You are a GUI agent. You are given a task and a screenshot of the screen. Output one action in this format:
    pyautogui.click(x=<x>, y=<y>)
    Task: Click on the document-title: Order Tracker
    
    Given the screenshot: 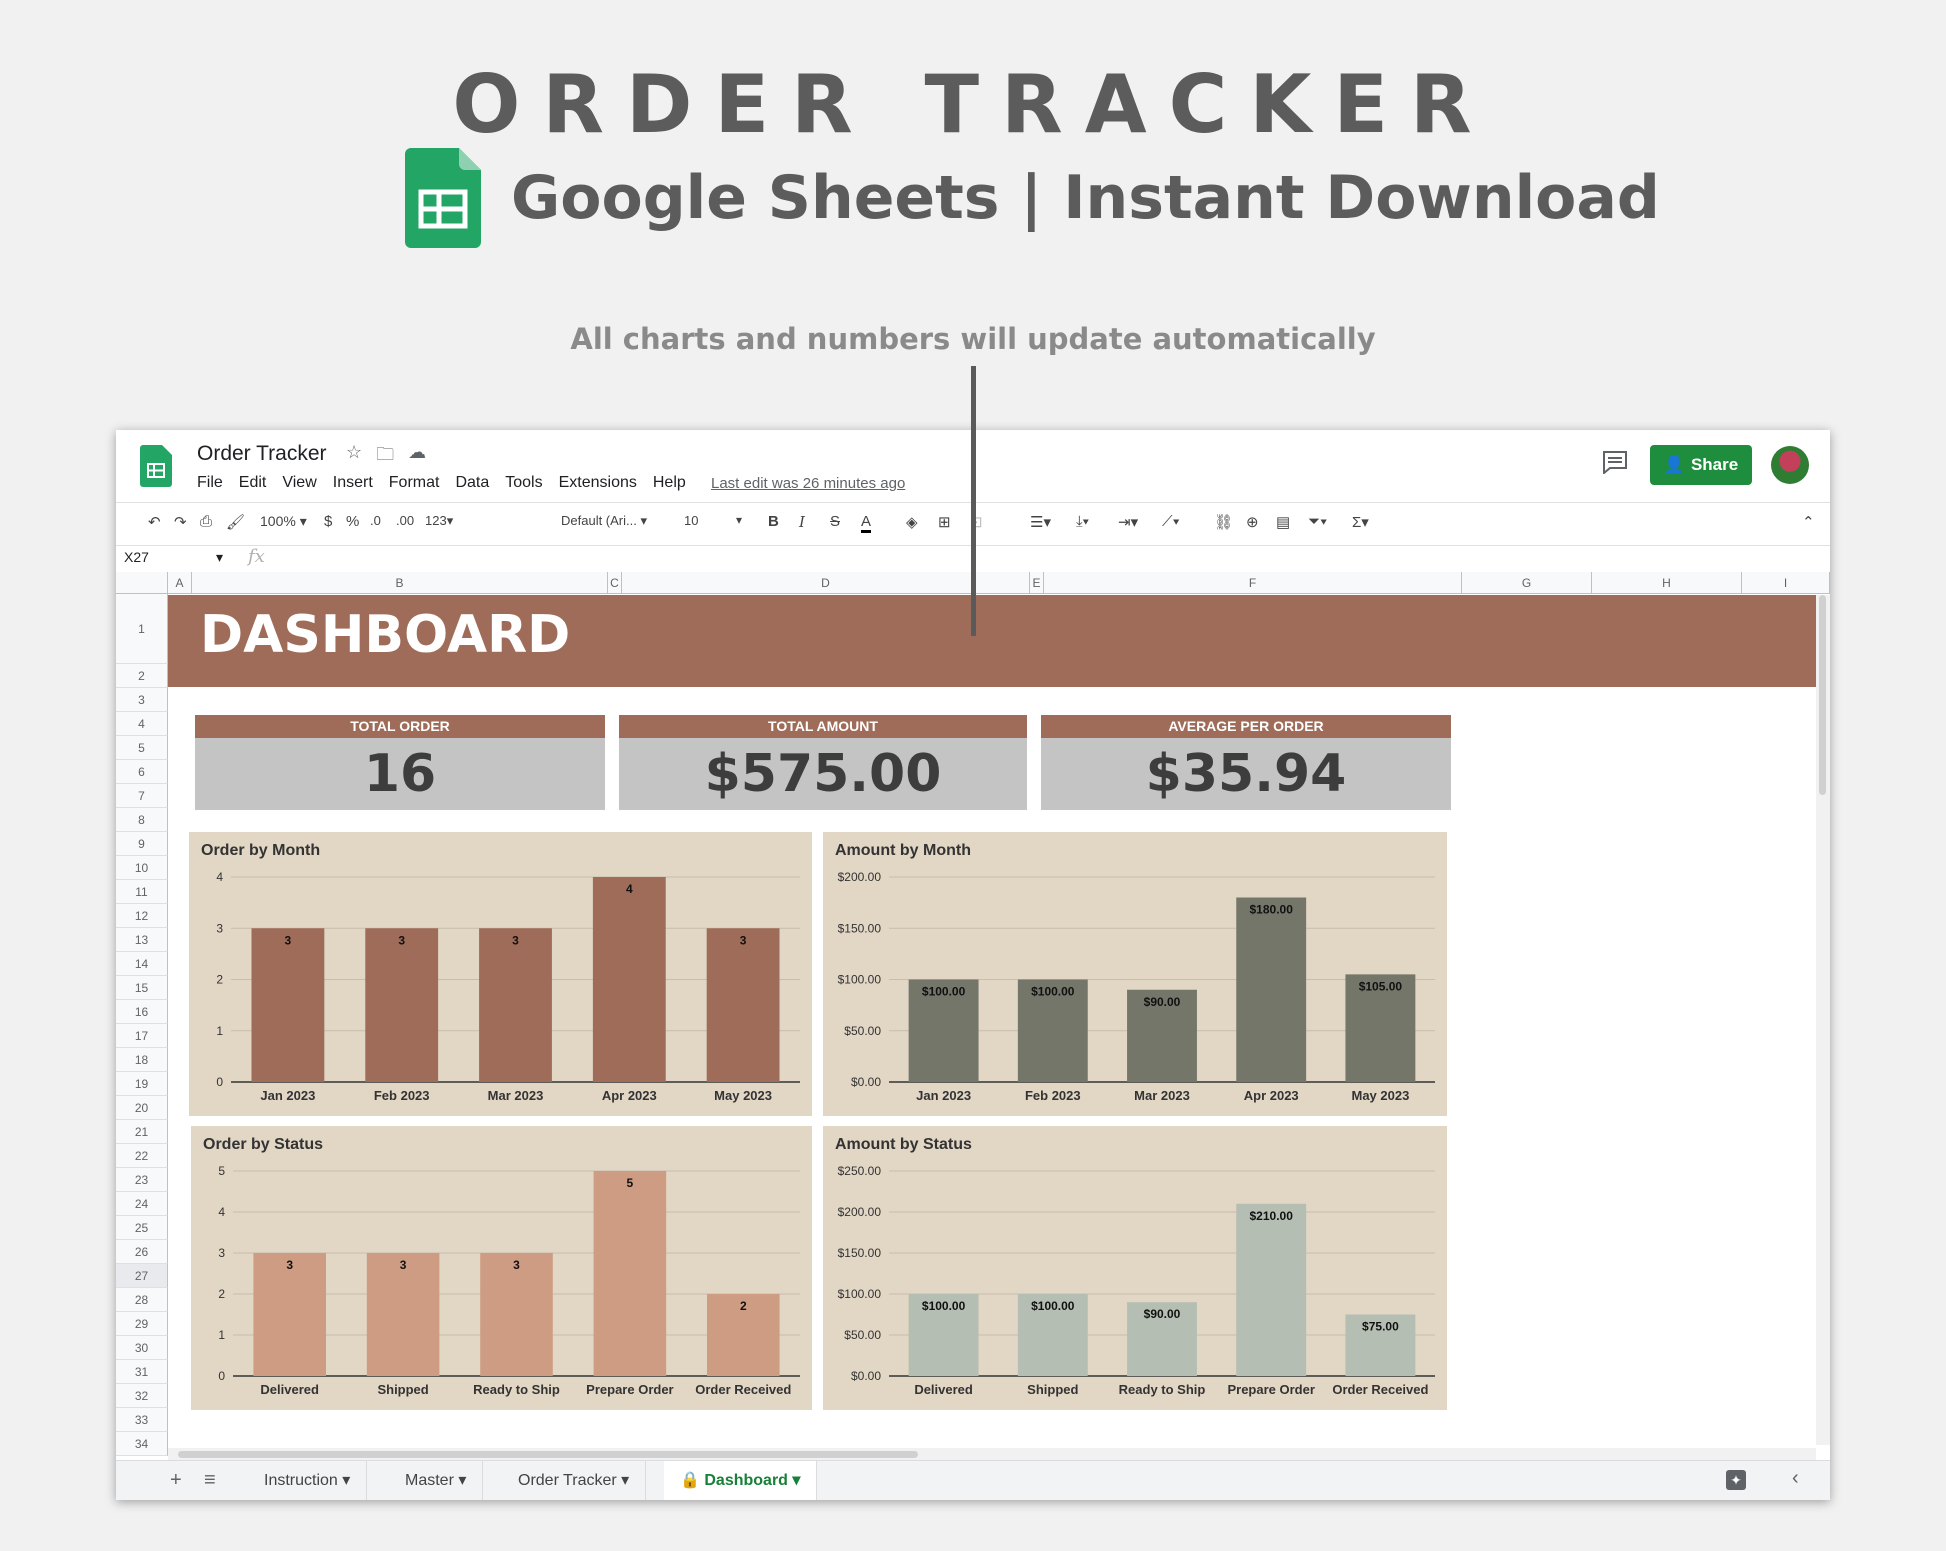 What is the action you would take?
    pyautogui.click(x=262, y=453)
    